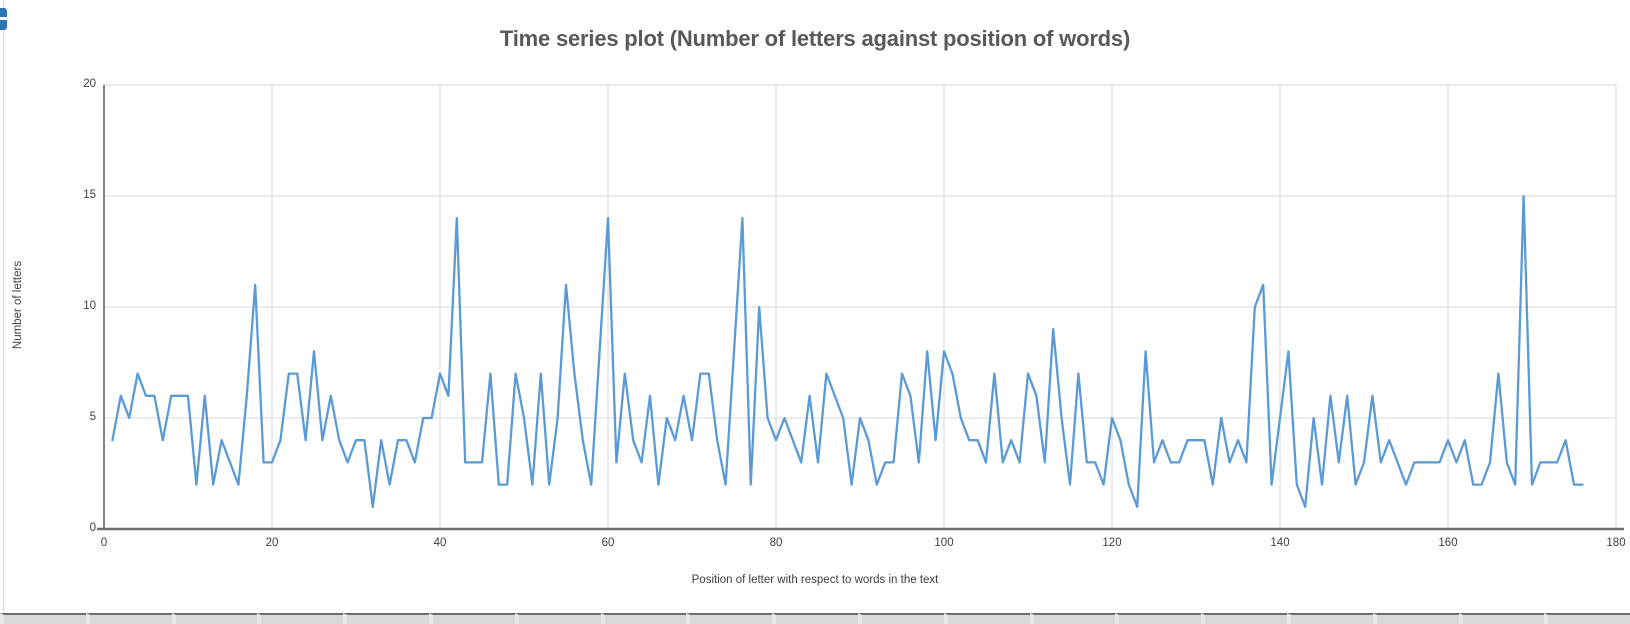 This screenshot has width=1630, height=624. What do you see at coordinates (3, 312) in the screenshot?
I see `window-left-edge` at bounding box center [3, 312].